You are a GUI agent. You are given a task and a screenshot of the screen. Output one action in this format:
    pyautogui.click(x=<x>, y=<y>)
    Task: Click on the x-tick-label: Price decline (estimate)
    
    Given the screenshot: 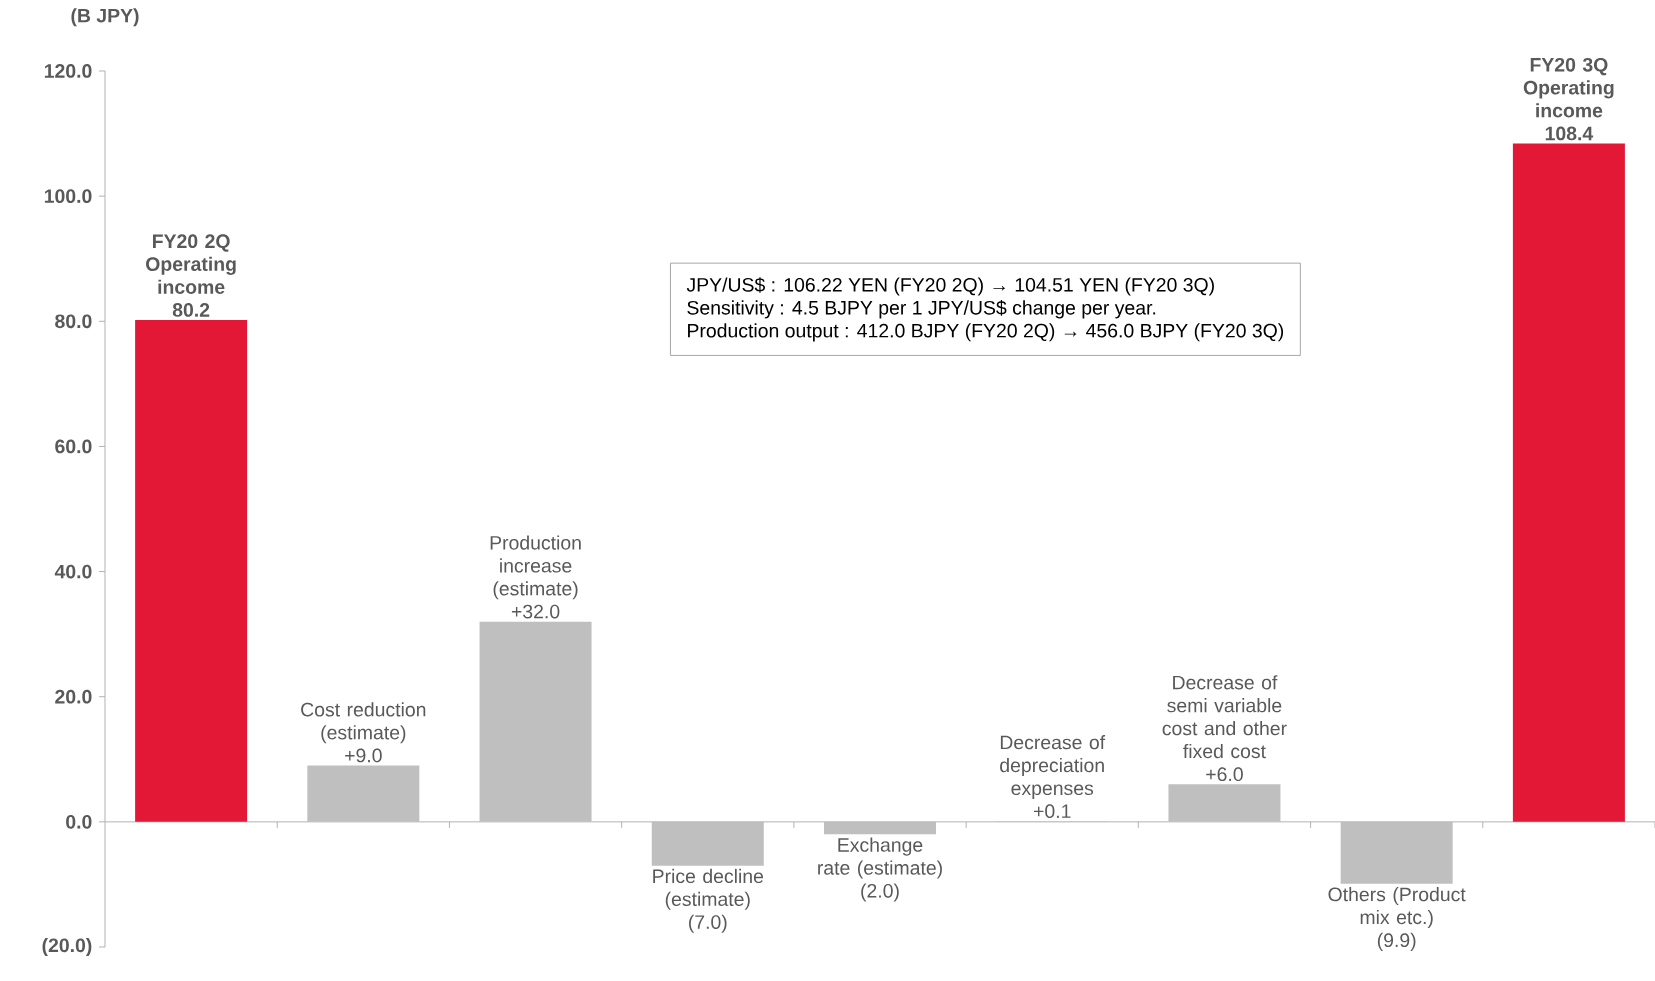 What is the action you would take?
    pyautogui.click(x=708, y=889)
    